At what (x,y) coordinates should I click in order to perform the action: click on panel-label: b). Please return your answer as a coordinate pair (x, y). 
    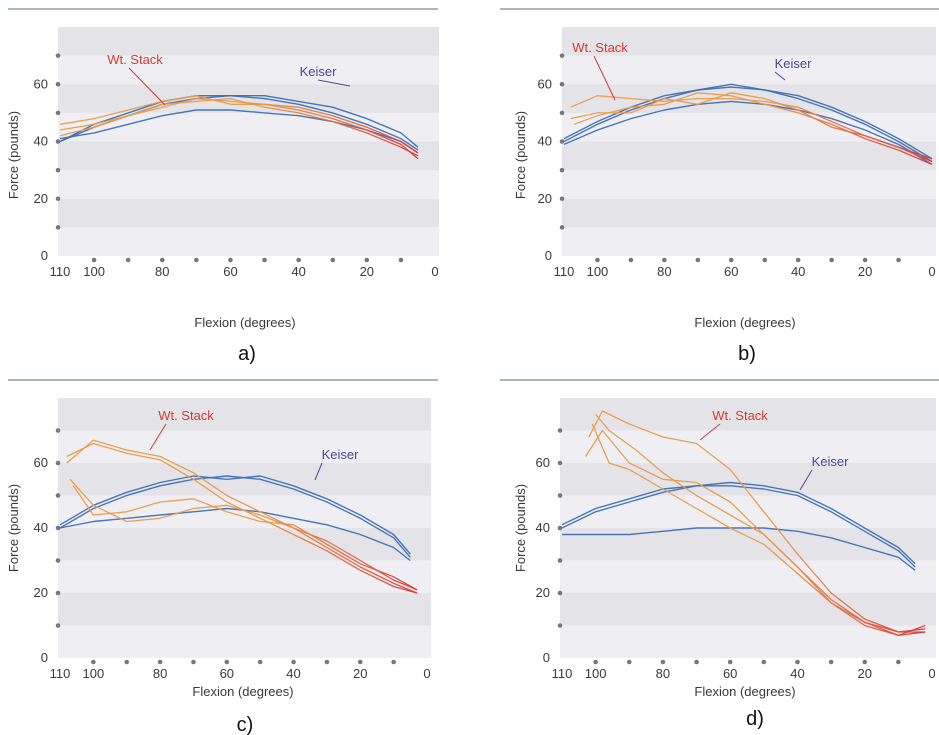
    Looking at the image, I should click on (747, 354).